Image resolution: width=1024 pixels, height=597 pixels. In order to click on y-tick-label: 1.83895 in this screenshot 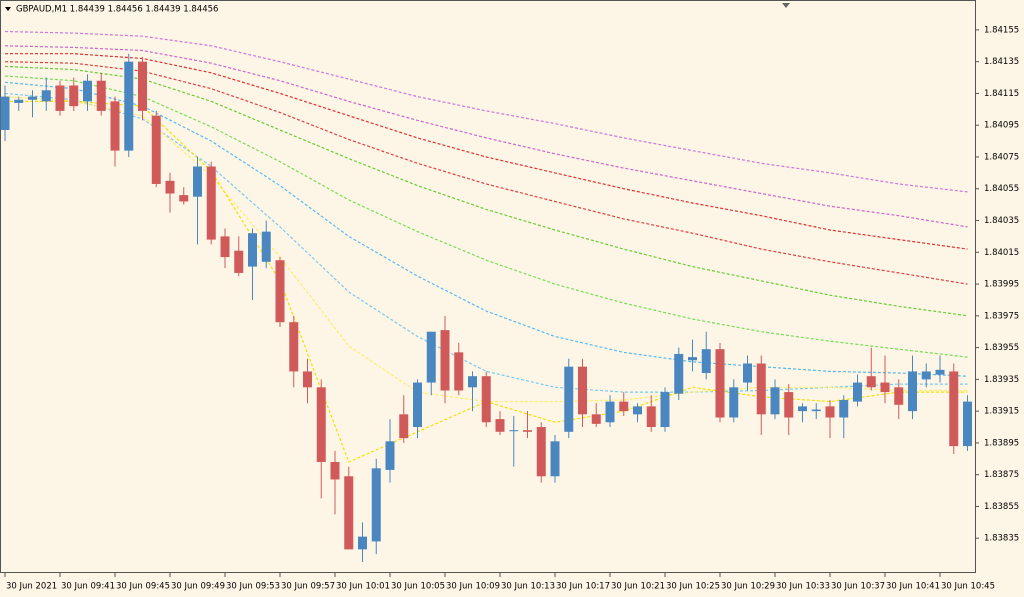, I will do `click(1001, 443)`.